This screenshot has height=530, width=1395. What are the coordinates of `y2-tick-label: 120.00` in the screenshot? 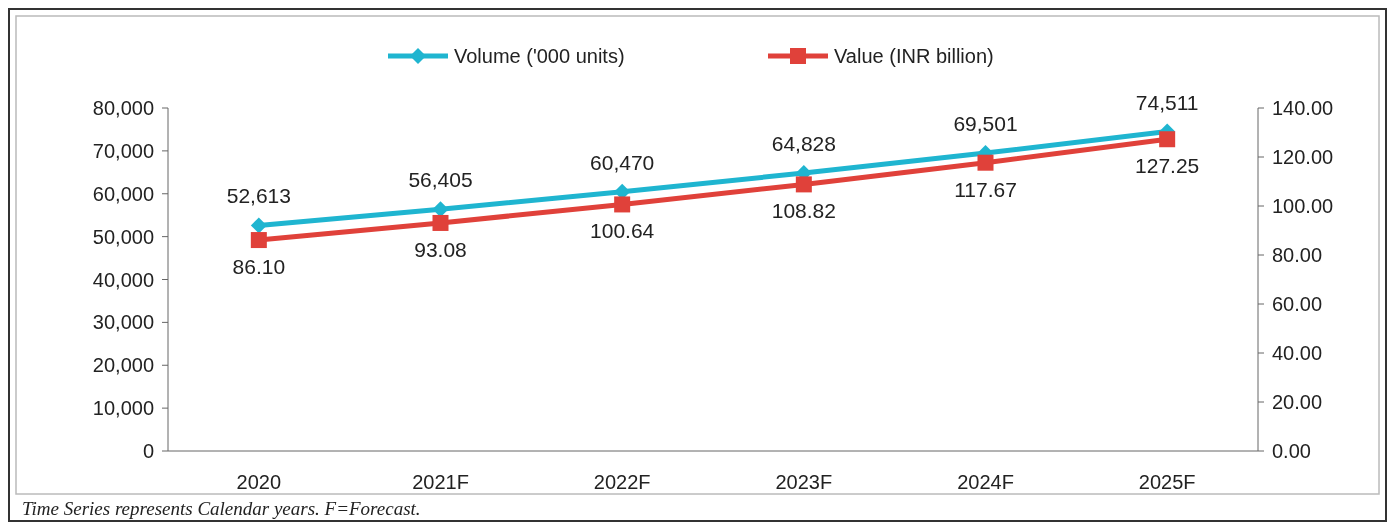 It's located at (1303, 157).